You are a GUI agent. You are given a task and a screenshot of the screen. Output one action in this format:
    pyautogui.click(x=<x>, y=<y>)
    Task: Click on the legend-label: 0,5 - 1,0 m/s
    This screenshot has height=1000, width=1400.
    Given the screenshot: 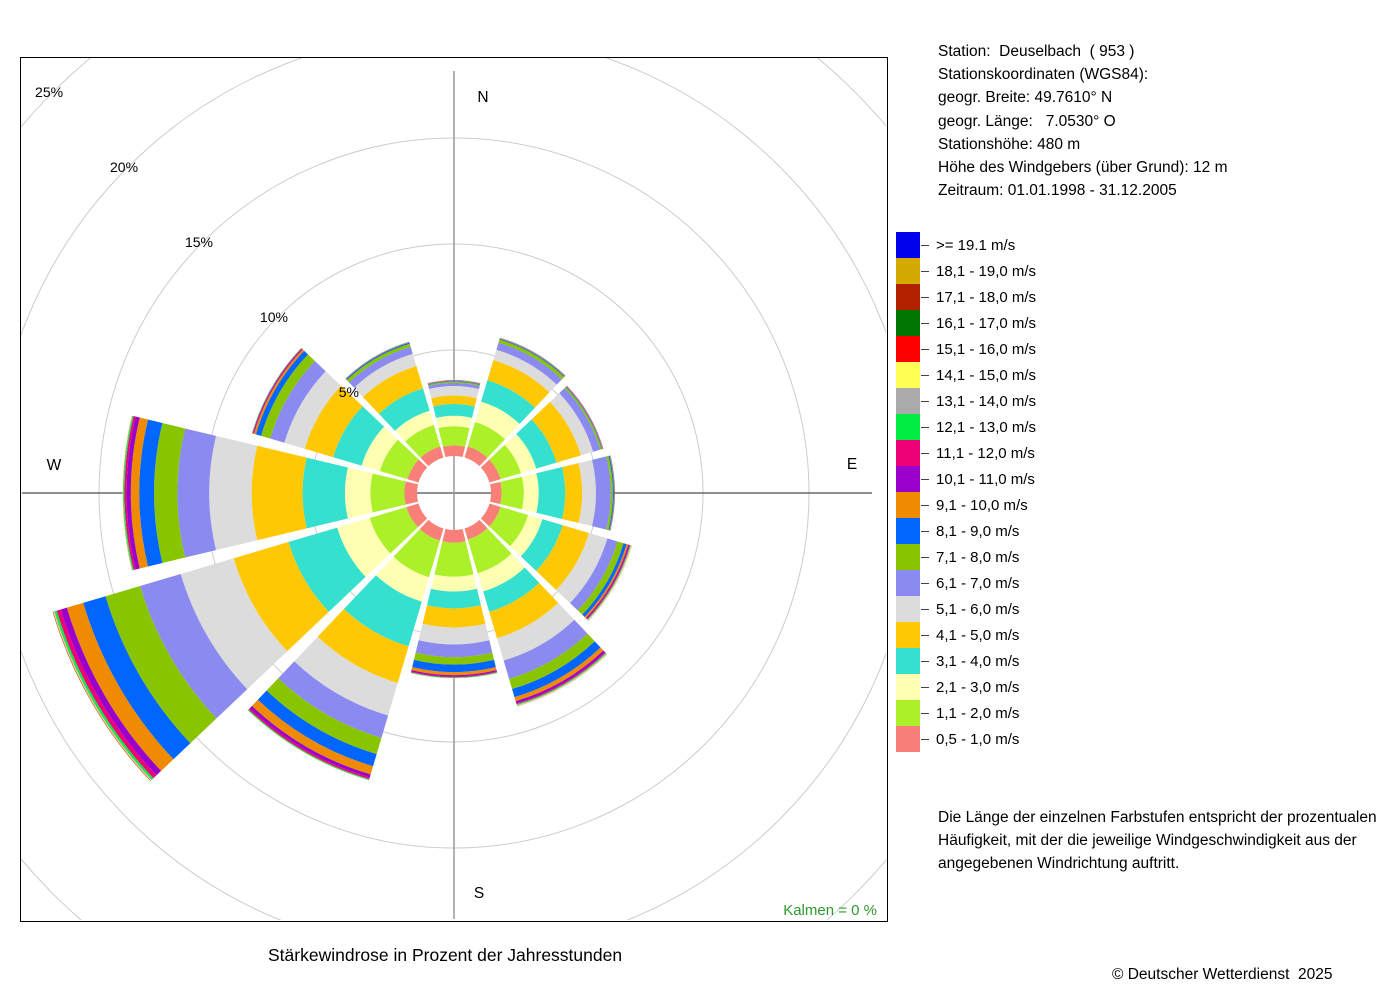 What is the action you would take?
    pyautogui.click(x=978, y=739)
    